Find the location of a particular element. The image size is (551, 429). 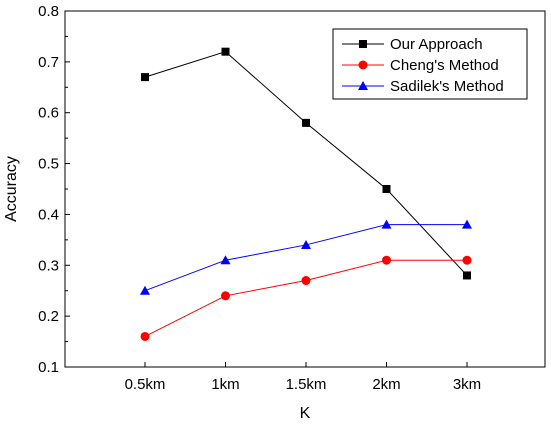

legend-label: Cheng's Method is located at coordinates (444, 65).